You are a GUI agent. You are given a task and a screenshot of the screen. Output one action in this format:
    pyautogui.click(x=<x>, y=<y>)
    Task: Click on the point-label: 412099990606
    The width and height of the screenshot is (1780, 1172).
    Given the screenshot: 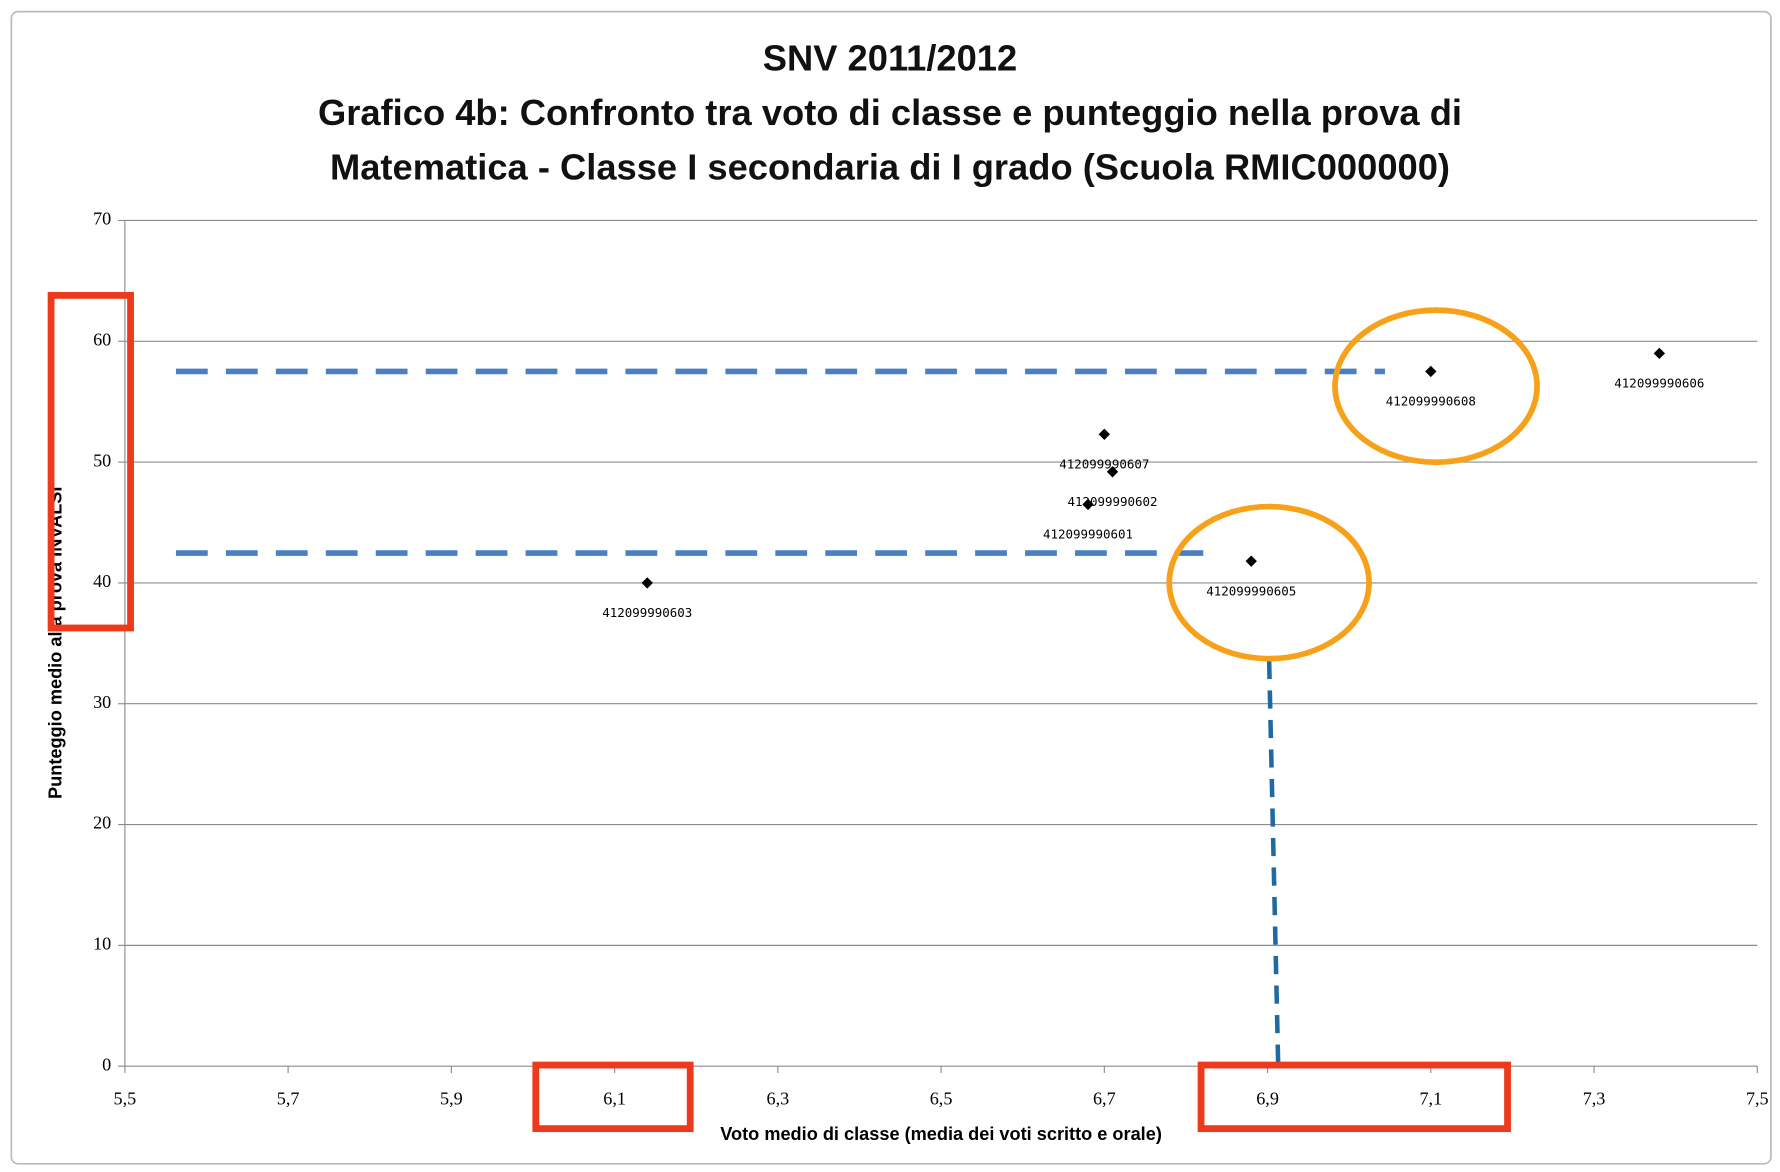 What is the action you would take?
    pyautogui.click(x=1659, y=383)
    